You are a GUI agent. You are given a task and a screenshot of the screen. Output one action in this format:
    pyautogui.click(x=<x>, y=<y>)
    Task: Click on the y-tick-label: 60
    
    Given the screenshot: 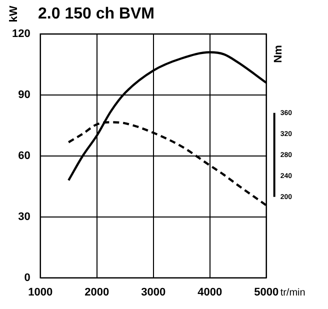 What is the action you would take?
    pyautogui.click(x=24, y=156)
    